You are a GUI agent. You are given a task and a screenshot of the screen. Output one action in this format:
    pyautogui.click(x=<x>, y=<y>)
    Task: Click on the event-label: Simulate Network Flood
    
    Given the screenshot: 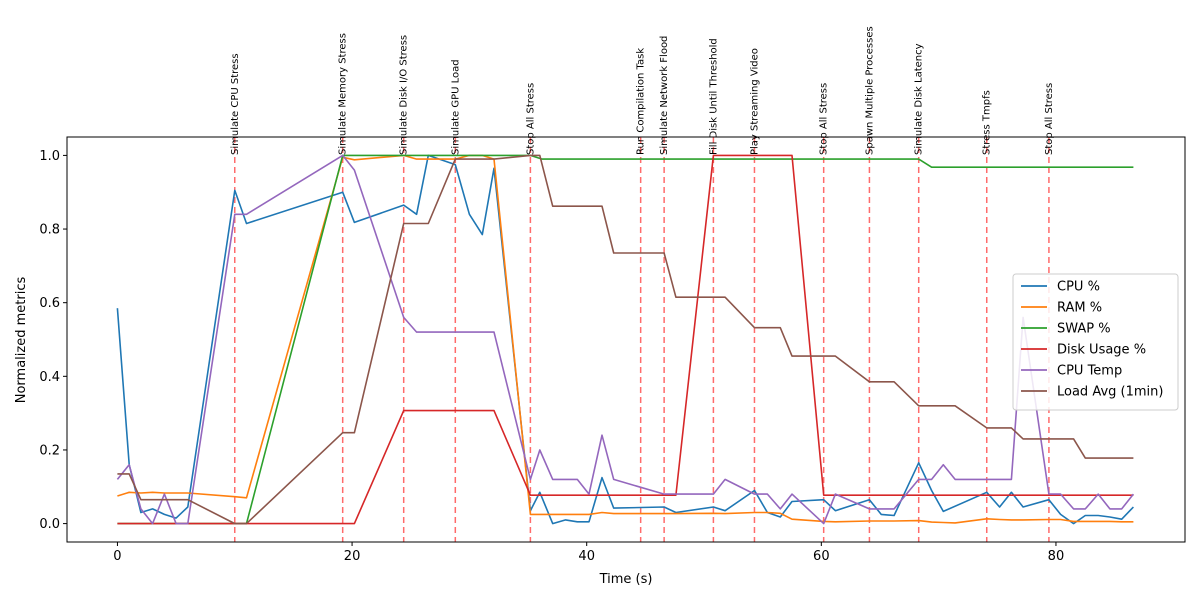 What is the action you would take?
    pyautogui.click(x=664, y=95)
    